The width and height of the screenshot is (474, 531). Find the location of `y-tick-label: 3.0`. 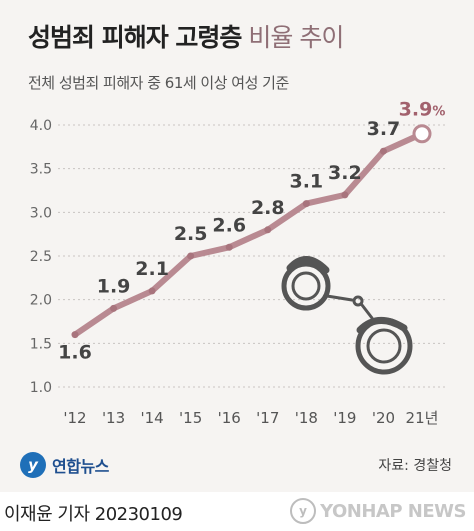

y-tick-label: 3.0 is located at coordinates (41, 213).